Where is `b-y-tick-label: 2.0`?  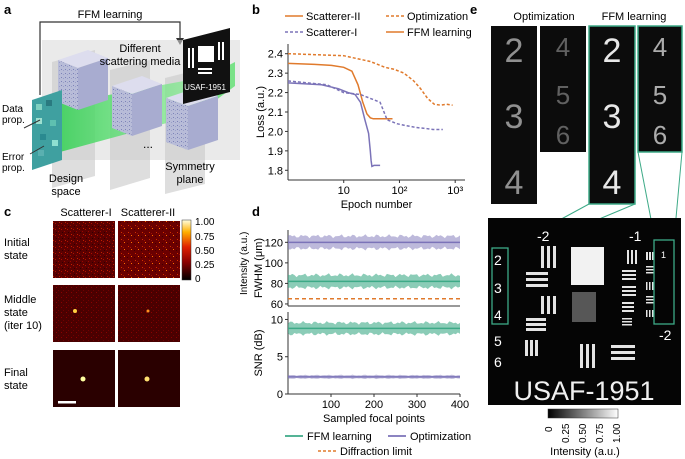 b-y-tick-label: 2.0 is located at coordinates (275, 132).